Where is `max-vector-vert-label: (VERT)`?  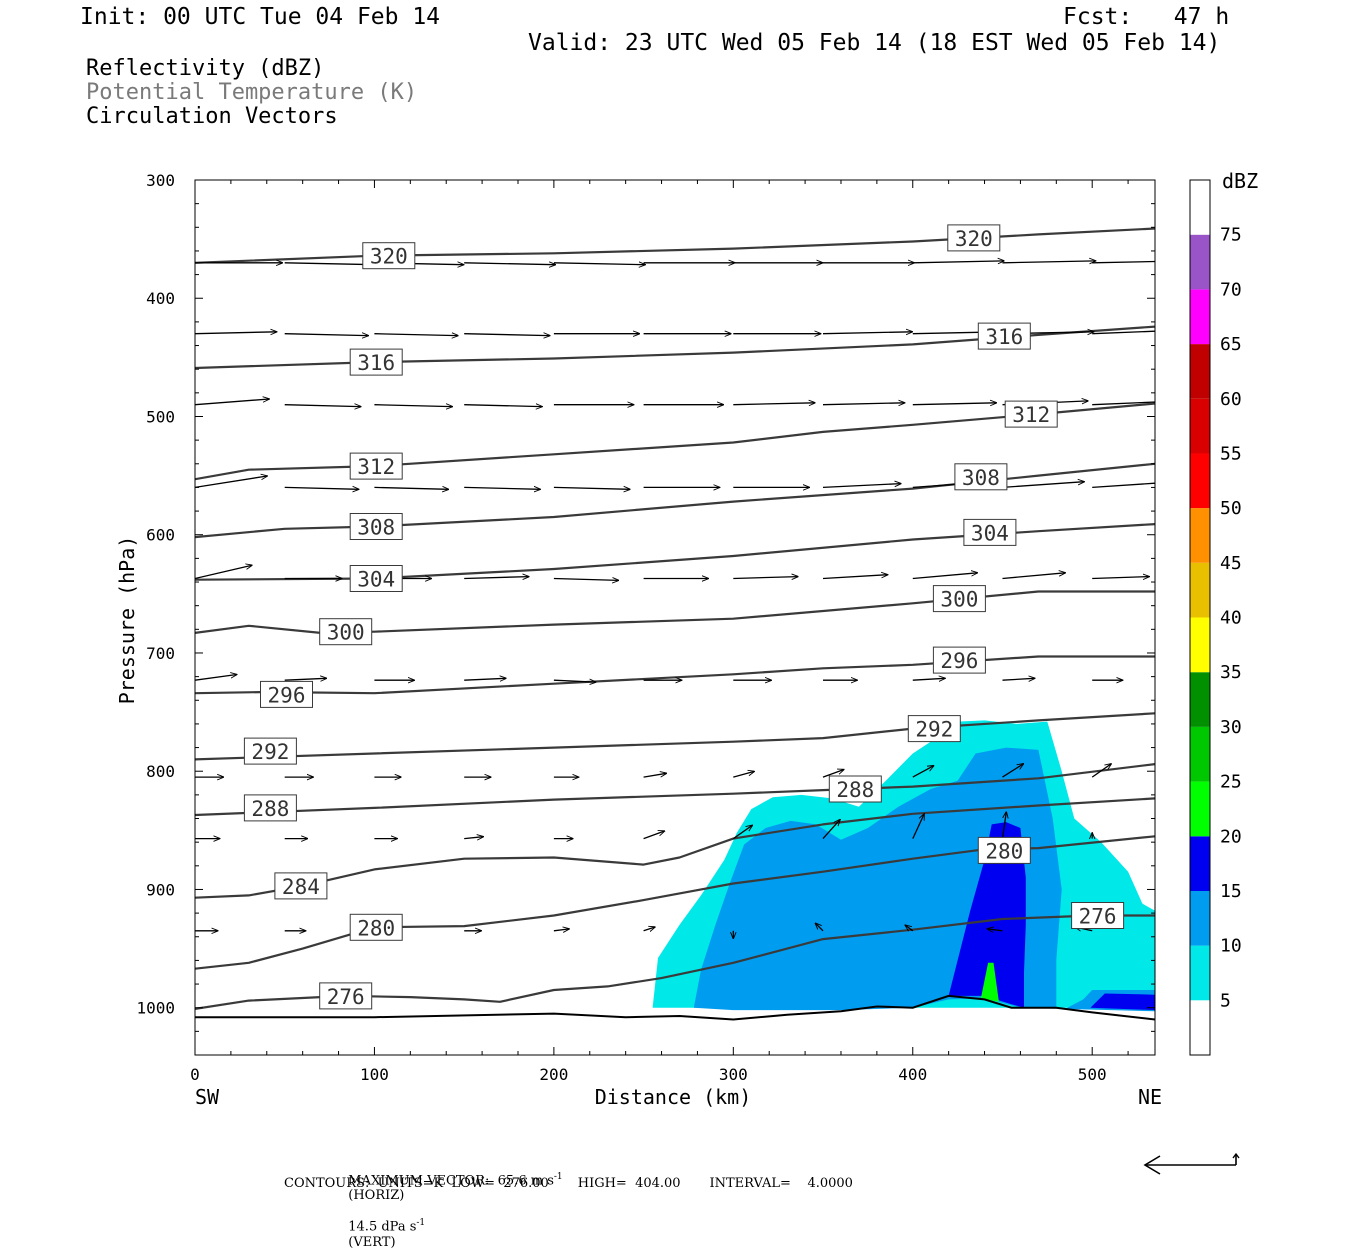 max-vector-vert-label: (VERT) is located at coordinates (372, 1242).